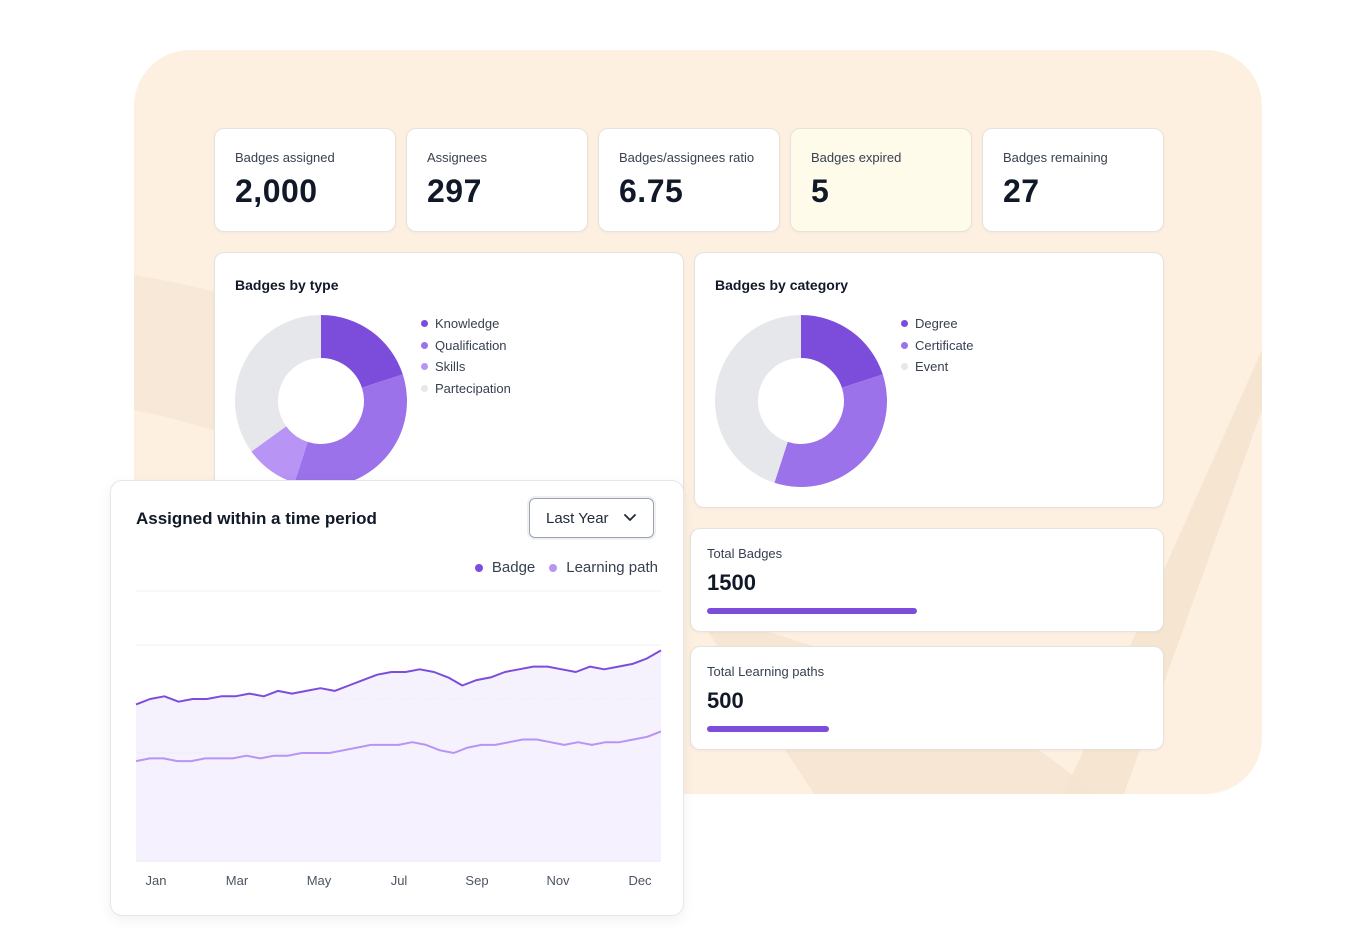 Image resolution: width=1370 pixels, height=934 pixels. I want to click on legend-item-event: Event, so click(937, 367).